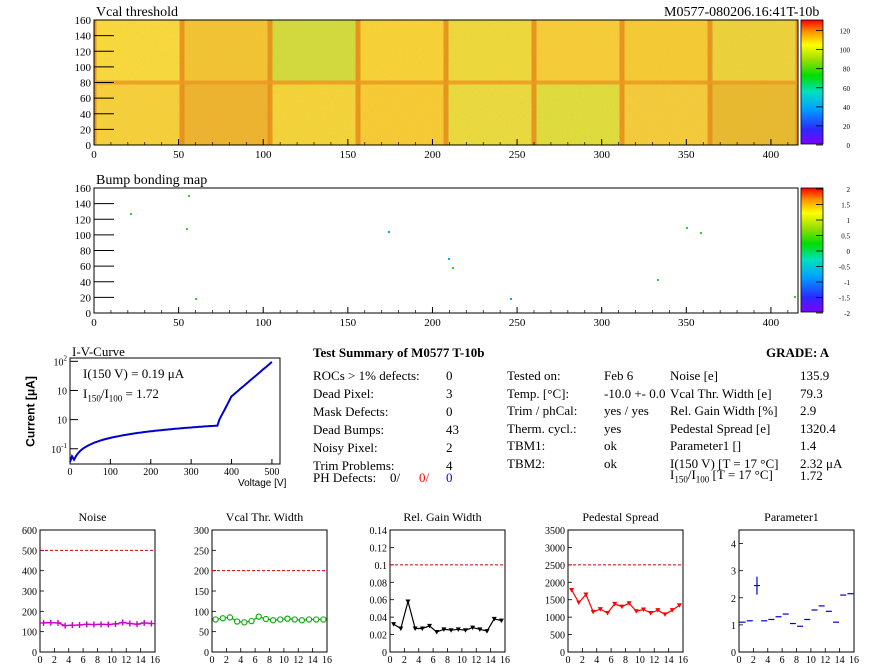  I want to click on summary-row-value: ok, so click(610, 445).